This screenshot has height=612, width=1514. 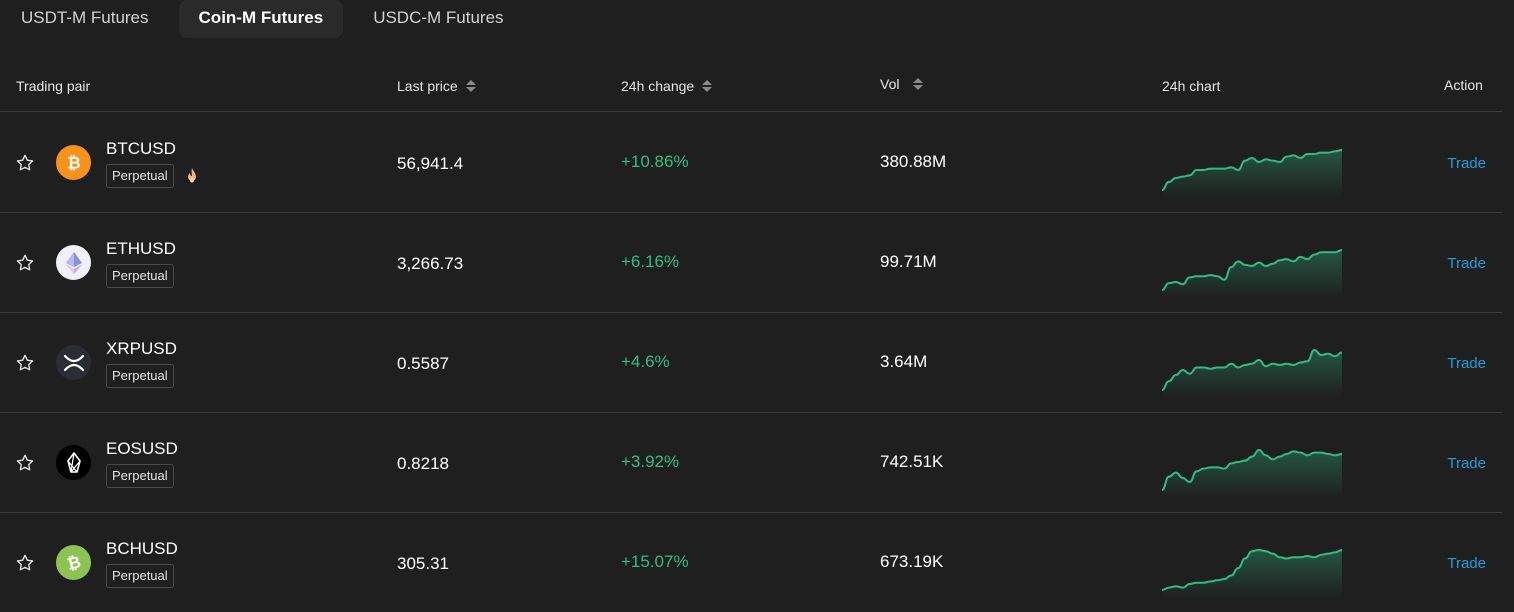 What do you see at coordinates (890, 84) in the screenshot?
I see `header-vol-label: Vol` at bounding box center [890, 84].